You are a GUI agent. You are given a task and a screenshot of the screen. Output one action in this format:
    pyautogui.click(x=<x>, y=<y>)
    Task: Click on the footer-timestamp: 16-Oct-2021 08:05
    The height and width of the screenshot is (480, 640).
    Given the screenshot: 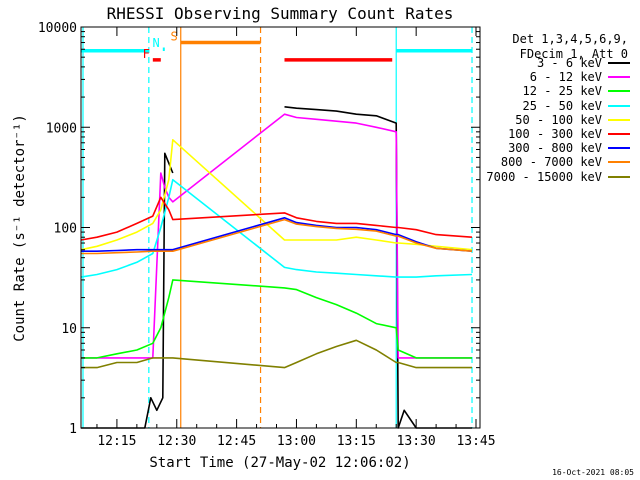 What is the action you would take?
    pyautogui.click(x=593, y=472)
    